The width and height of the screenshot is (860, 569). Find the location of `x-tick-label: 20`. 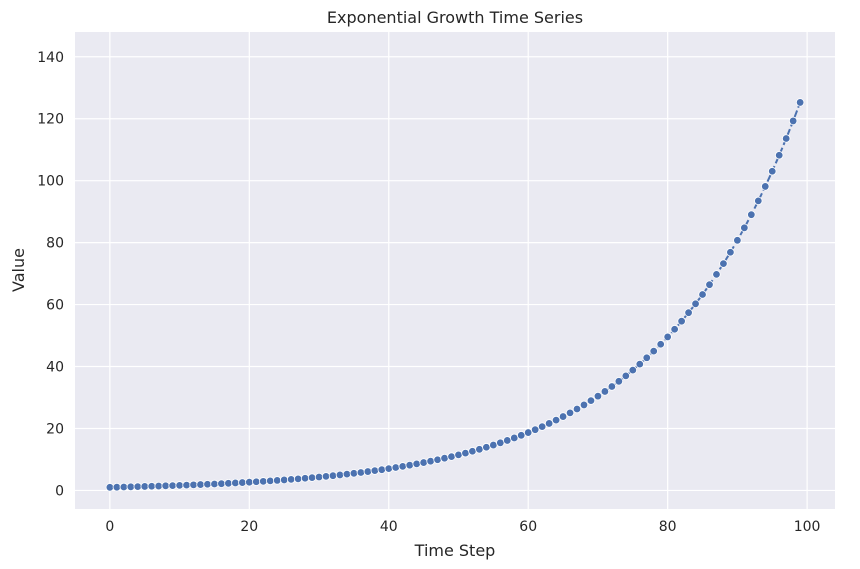

x-tick-label: 20 is located at coordinates (249, 527).